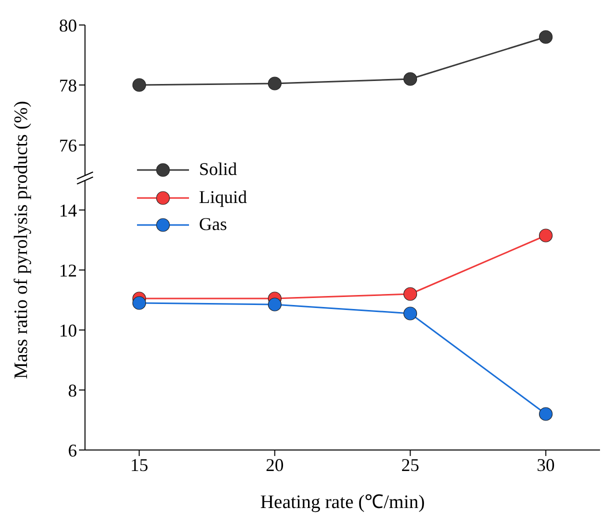 The image size is (604, 516). I want to click on y-tick-label: 80, so click(68, 25).